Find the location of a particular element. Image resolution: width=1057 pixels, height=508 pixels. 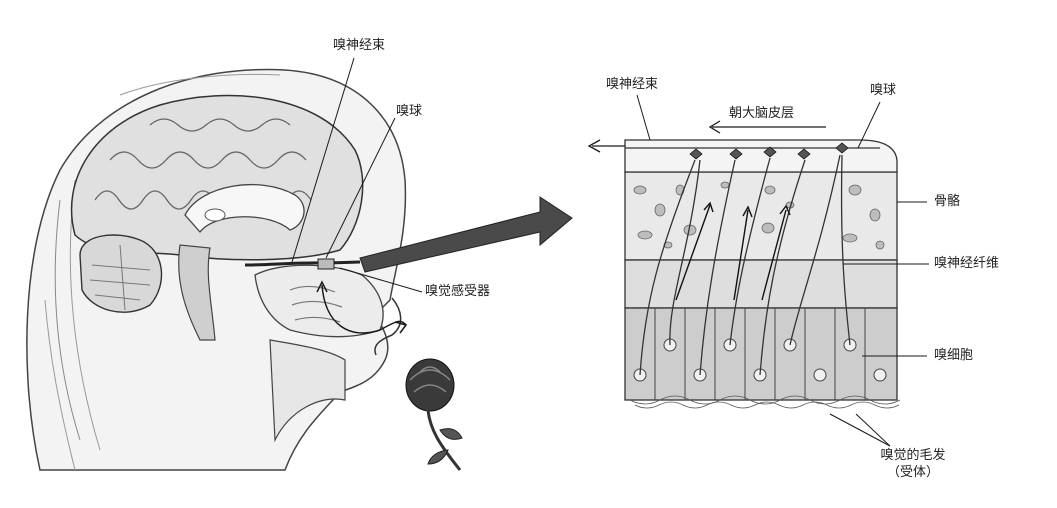

nerve-fiber-layer is located at coordinates (761, 284).